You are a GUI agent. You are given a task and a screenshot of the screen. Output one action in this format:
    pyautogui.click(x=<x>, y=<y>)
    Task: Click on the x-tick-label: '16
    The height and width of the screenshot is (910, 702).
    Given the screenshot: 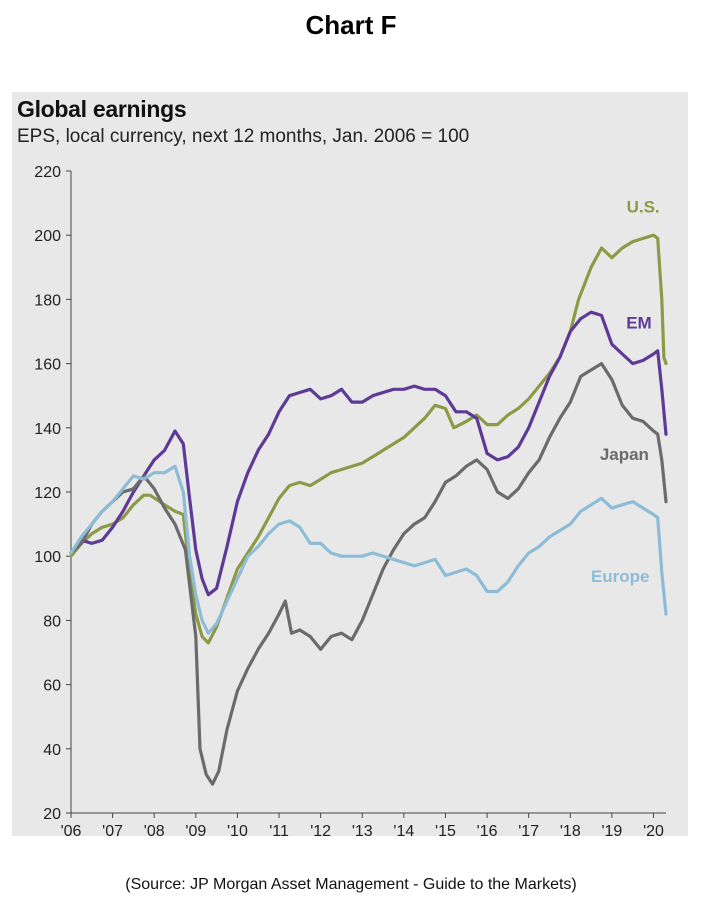 What is the action you would take?
    pyautogui.click(x=487, y=829)
    